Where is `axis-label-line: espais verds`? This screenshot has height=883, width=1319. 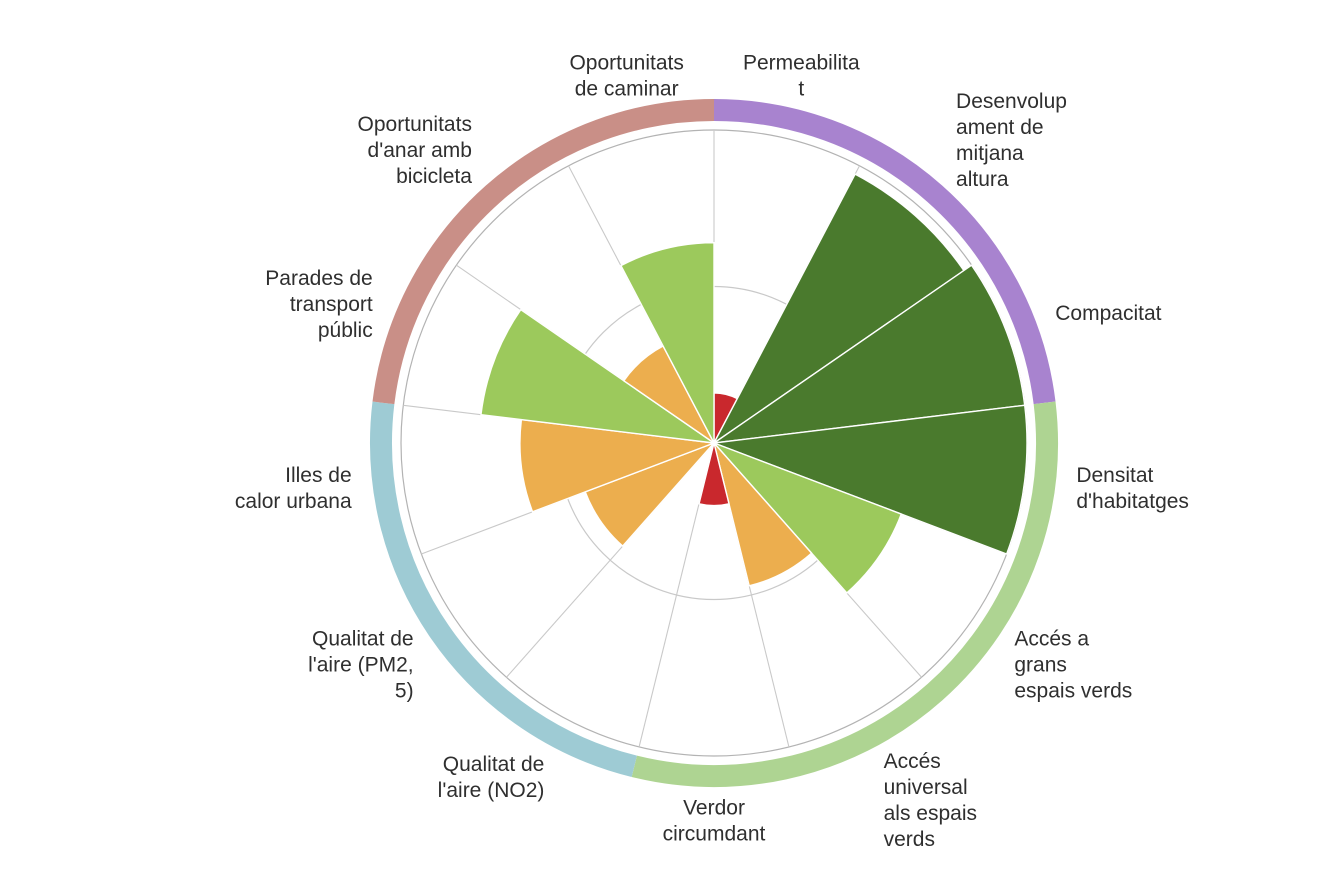 axis-label-line: espais verds is located at coordinates (1073, 691).